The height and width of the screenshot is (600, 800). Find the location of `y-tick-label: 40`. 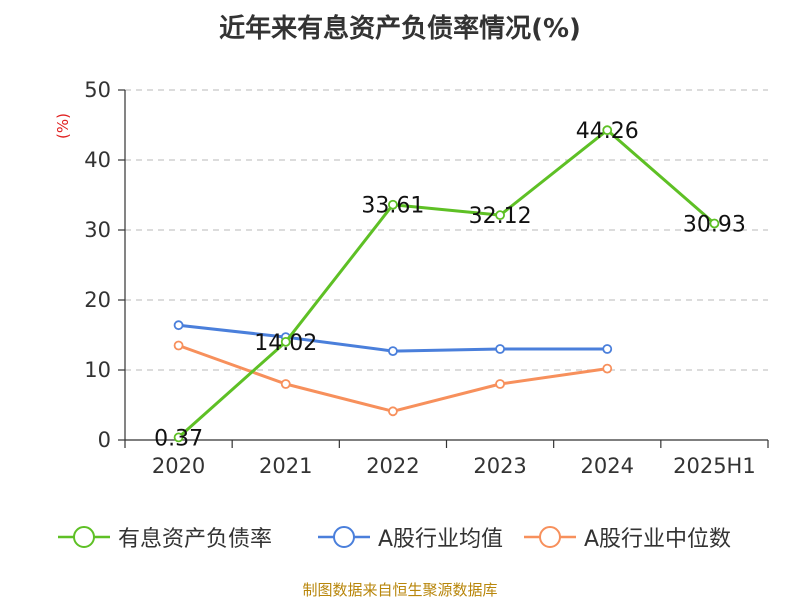

y-tick-label: 40 is located at coordinates (97, 160).